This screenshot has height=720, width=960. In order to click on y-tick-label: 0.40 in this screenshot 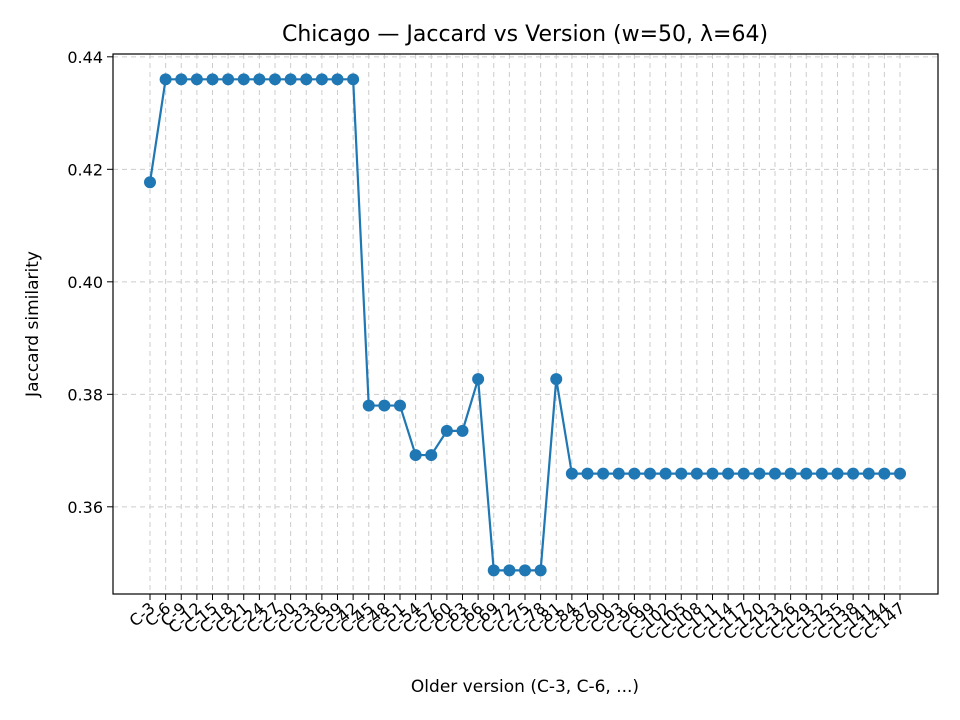, I will do `click(85, 282)`.